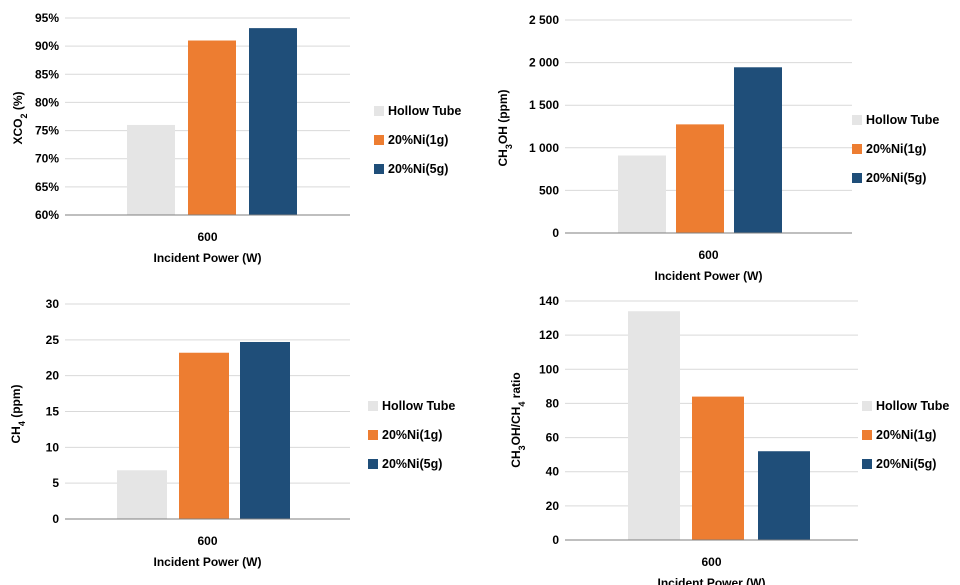 The image size is (960, 585). Describe the element at coordinates (544, 63) in the screenshot. I see `y-tick-label: 2 000` at that location.